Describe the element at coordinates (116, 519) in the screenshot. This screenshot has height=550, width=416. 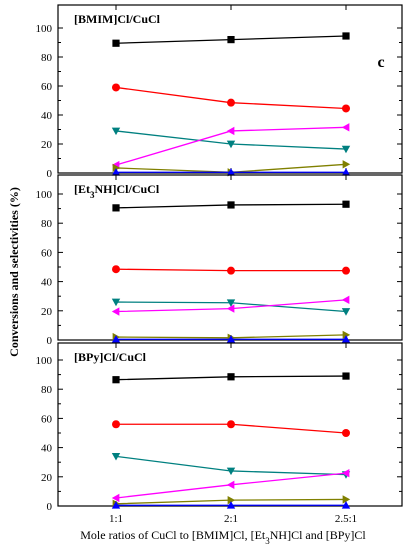
I see `x-tick-label: 1:1` at that location.